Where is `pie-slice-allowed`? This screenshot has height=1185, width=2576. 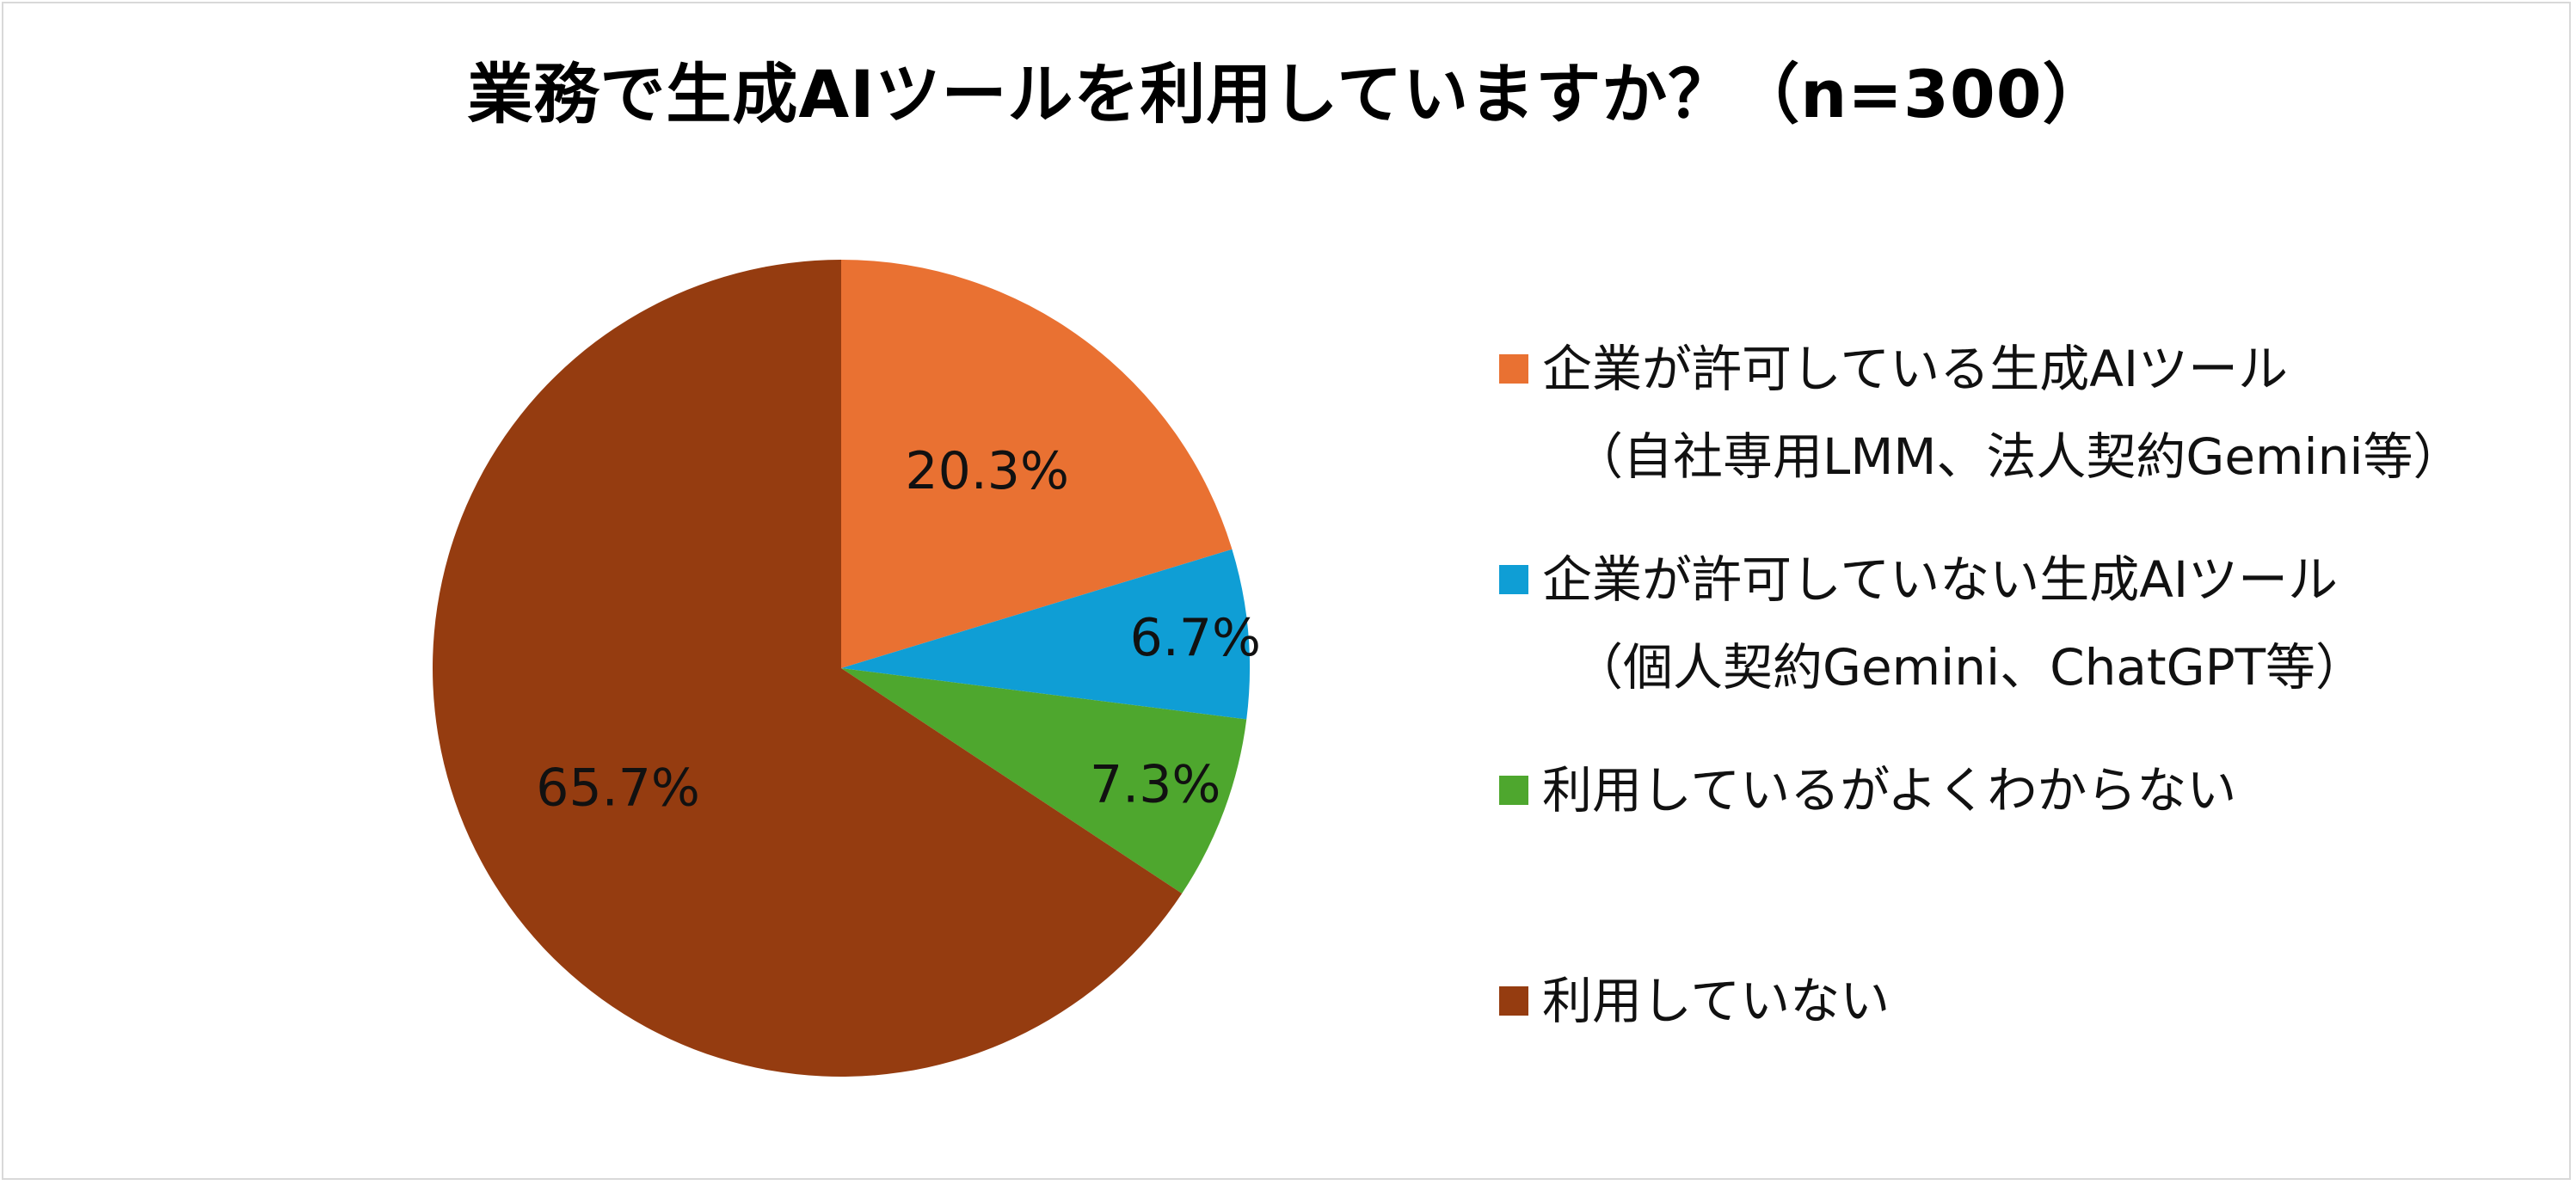 pie-slice-allowed is located at coordinates (1037, 464).